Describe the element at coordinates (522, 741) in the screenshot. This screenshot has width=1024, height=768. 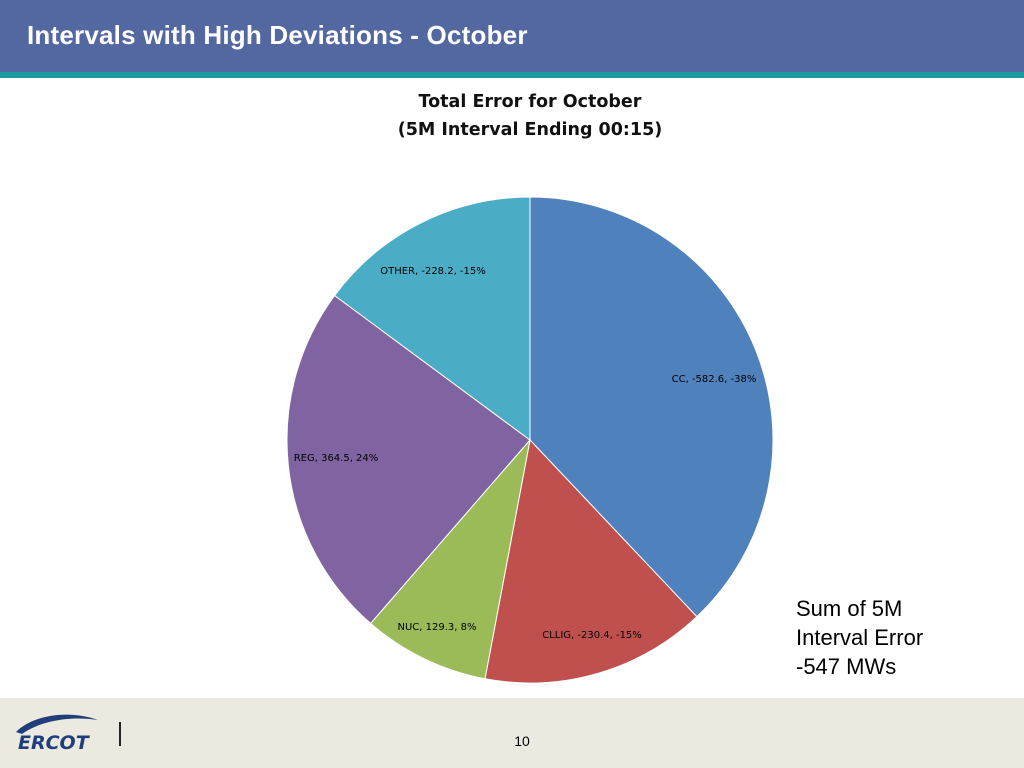
I see `page-number: 10` at that location.